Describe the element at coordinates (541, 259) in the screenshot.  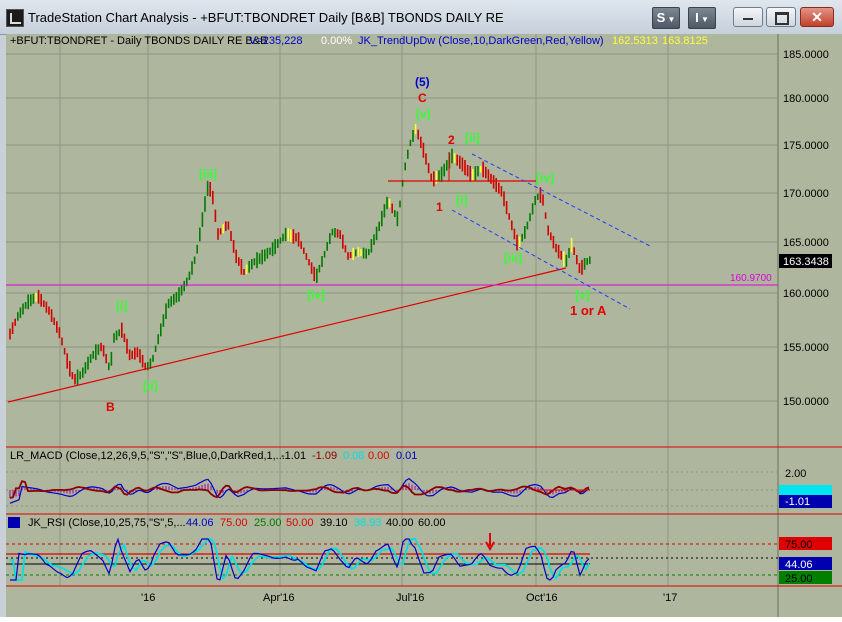
I see `channel-lower-line` at that location.